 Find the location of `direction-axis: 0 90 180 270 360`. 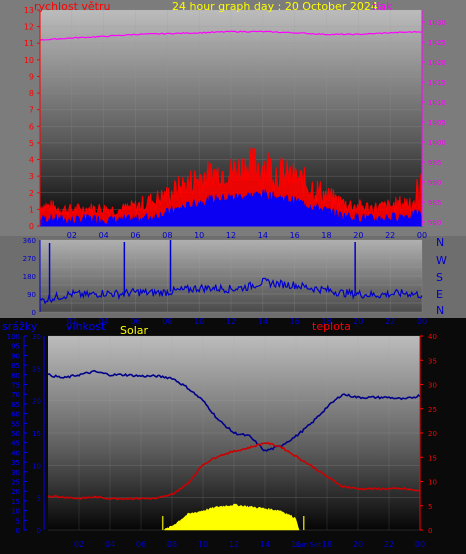

direction-axis: 0 90 180 270 360 is located at coordinates (32, 277).